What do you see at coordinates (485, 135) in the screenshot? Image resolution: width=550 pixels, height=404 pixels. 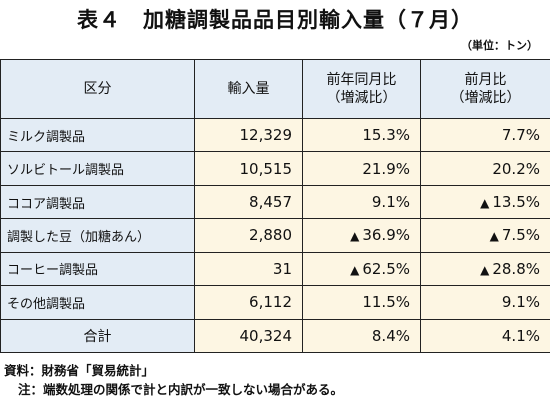 I see `row-mom: 7.7%` at bounding box center [485, 135].